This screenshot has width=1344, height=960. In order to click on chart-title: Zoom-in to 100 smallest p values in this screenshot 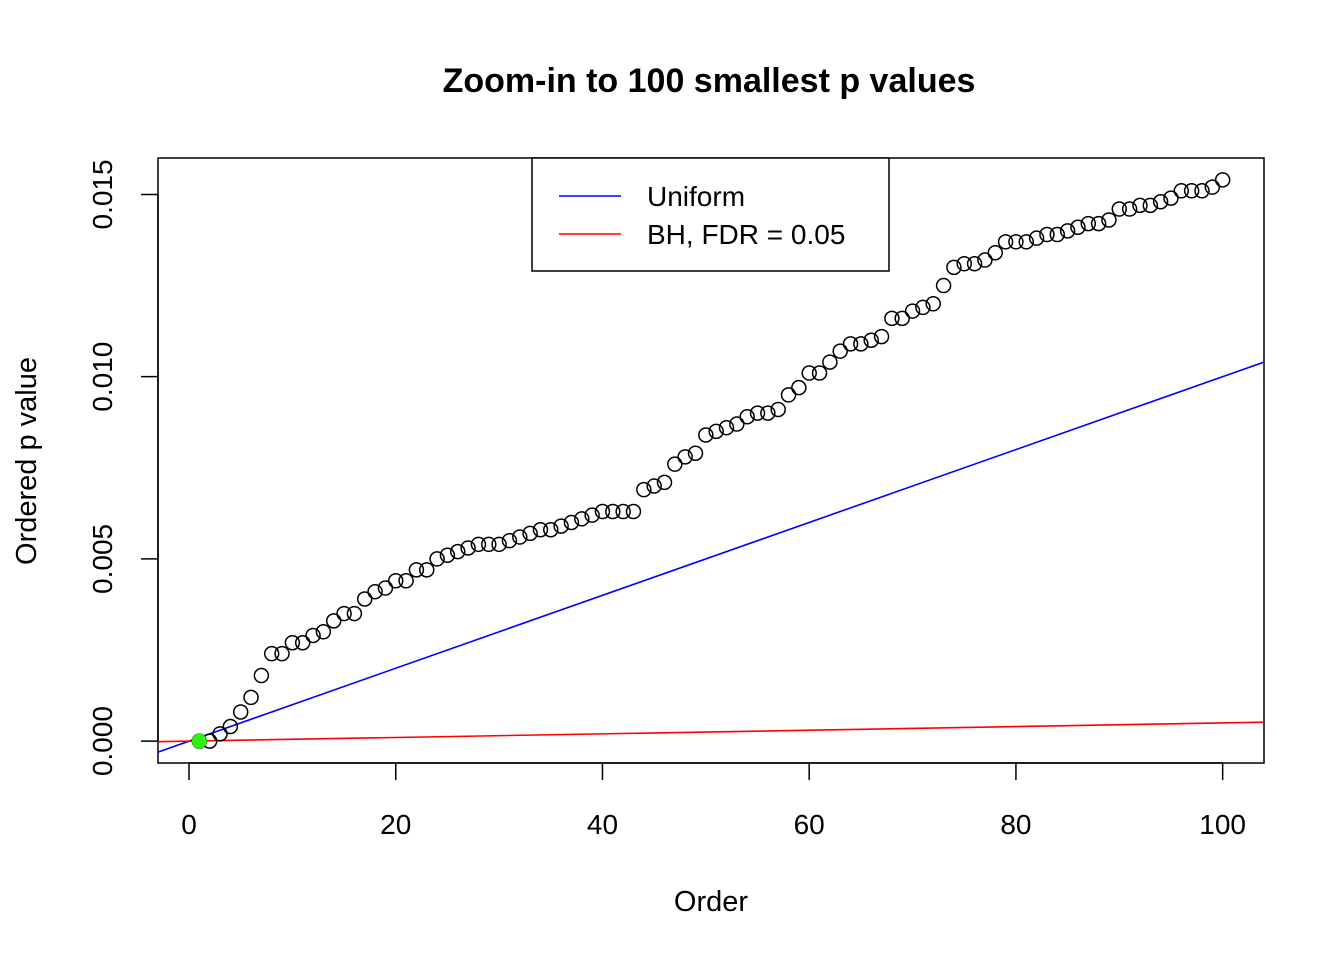, I will do `click(709, 81)`.